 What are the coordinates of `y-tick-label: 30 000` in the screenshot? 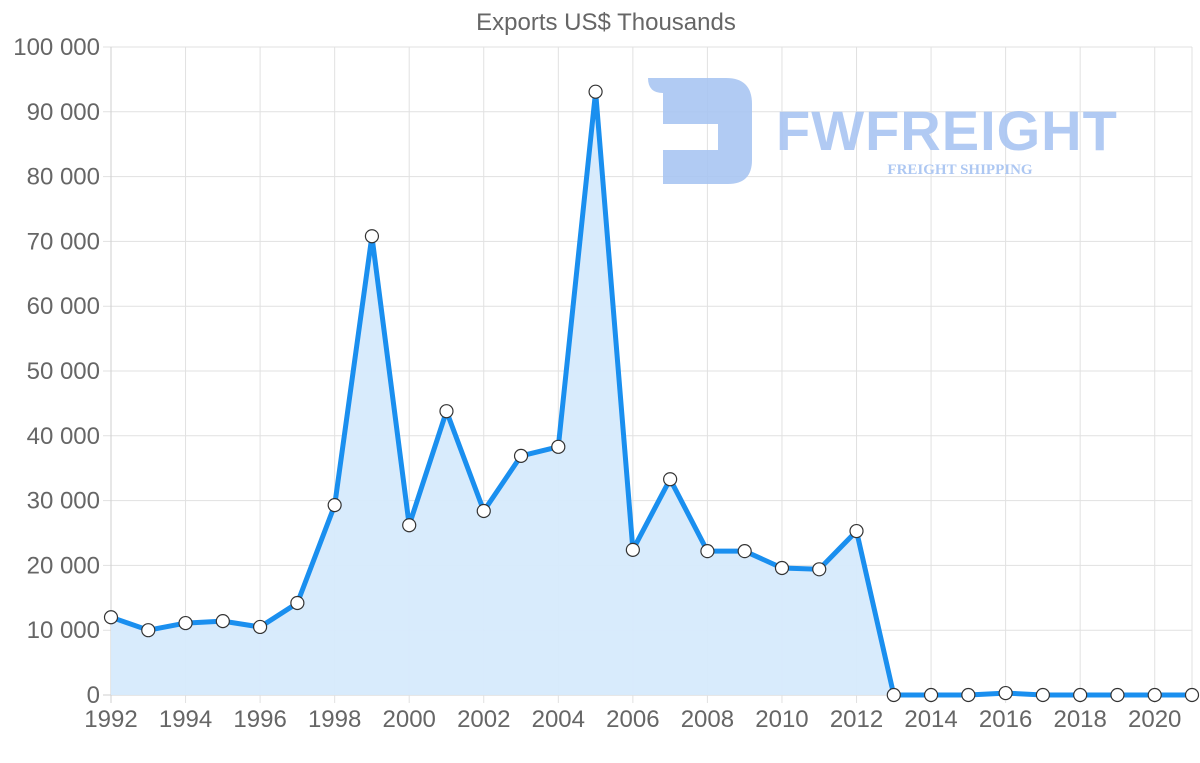 It's located at (63, 501).